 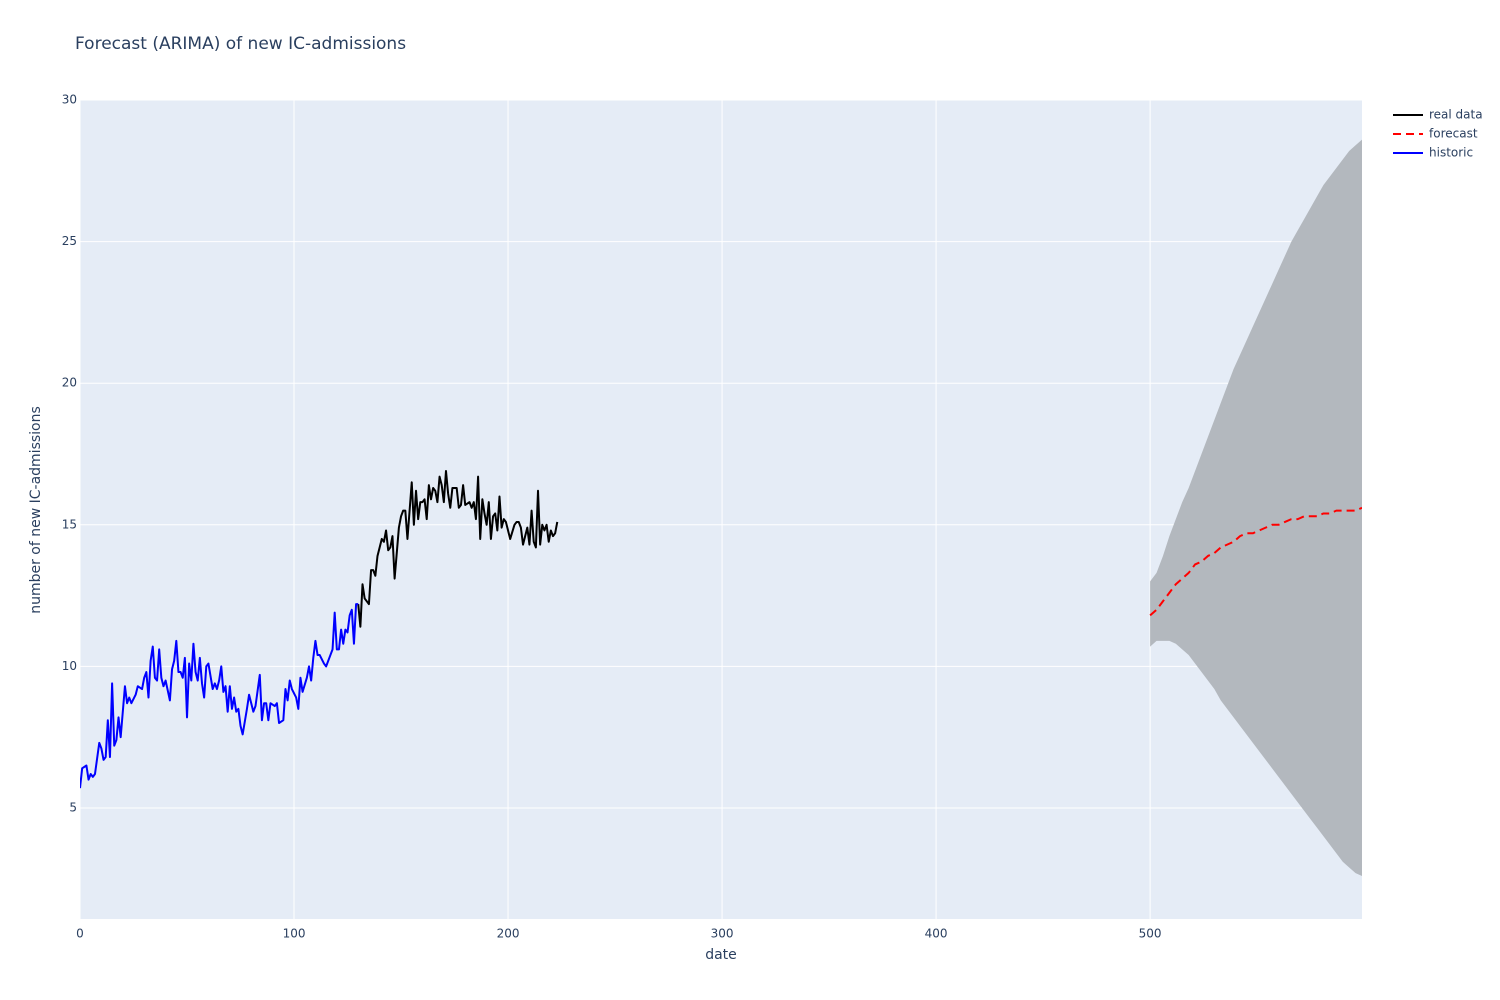 I want to click on legend-label: forecast, so click(x=1453, y=134).